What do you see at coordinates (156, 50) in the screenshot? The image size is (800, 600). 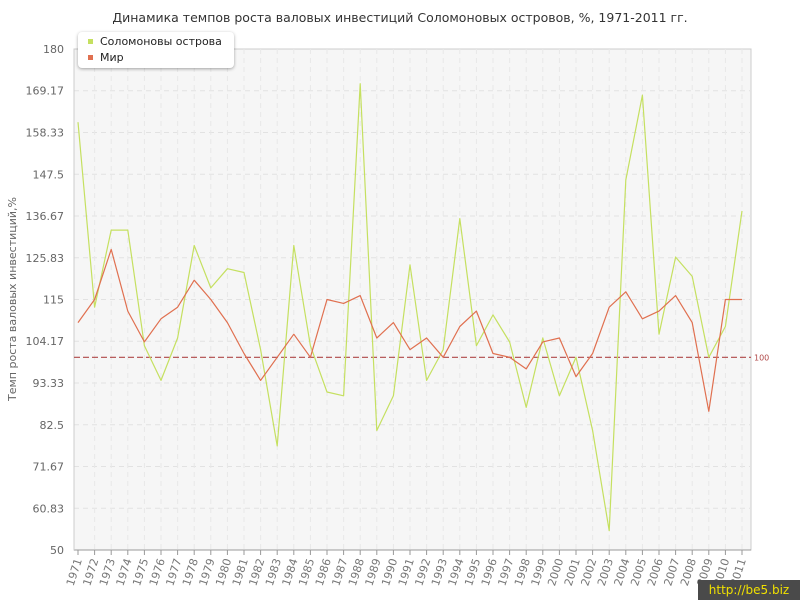 I see `legend: Соломоновы острова Мир` at bounding box center [156, 50].